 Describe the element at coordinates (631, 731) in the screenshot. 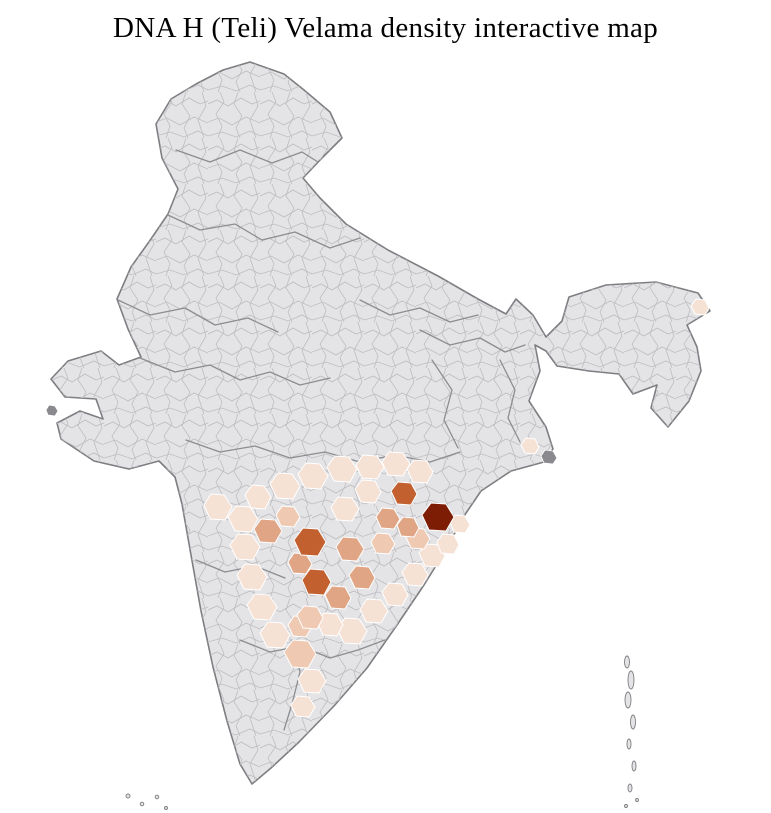

I see `andaman-nicobar-islands` at that location.